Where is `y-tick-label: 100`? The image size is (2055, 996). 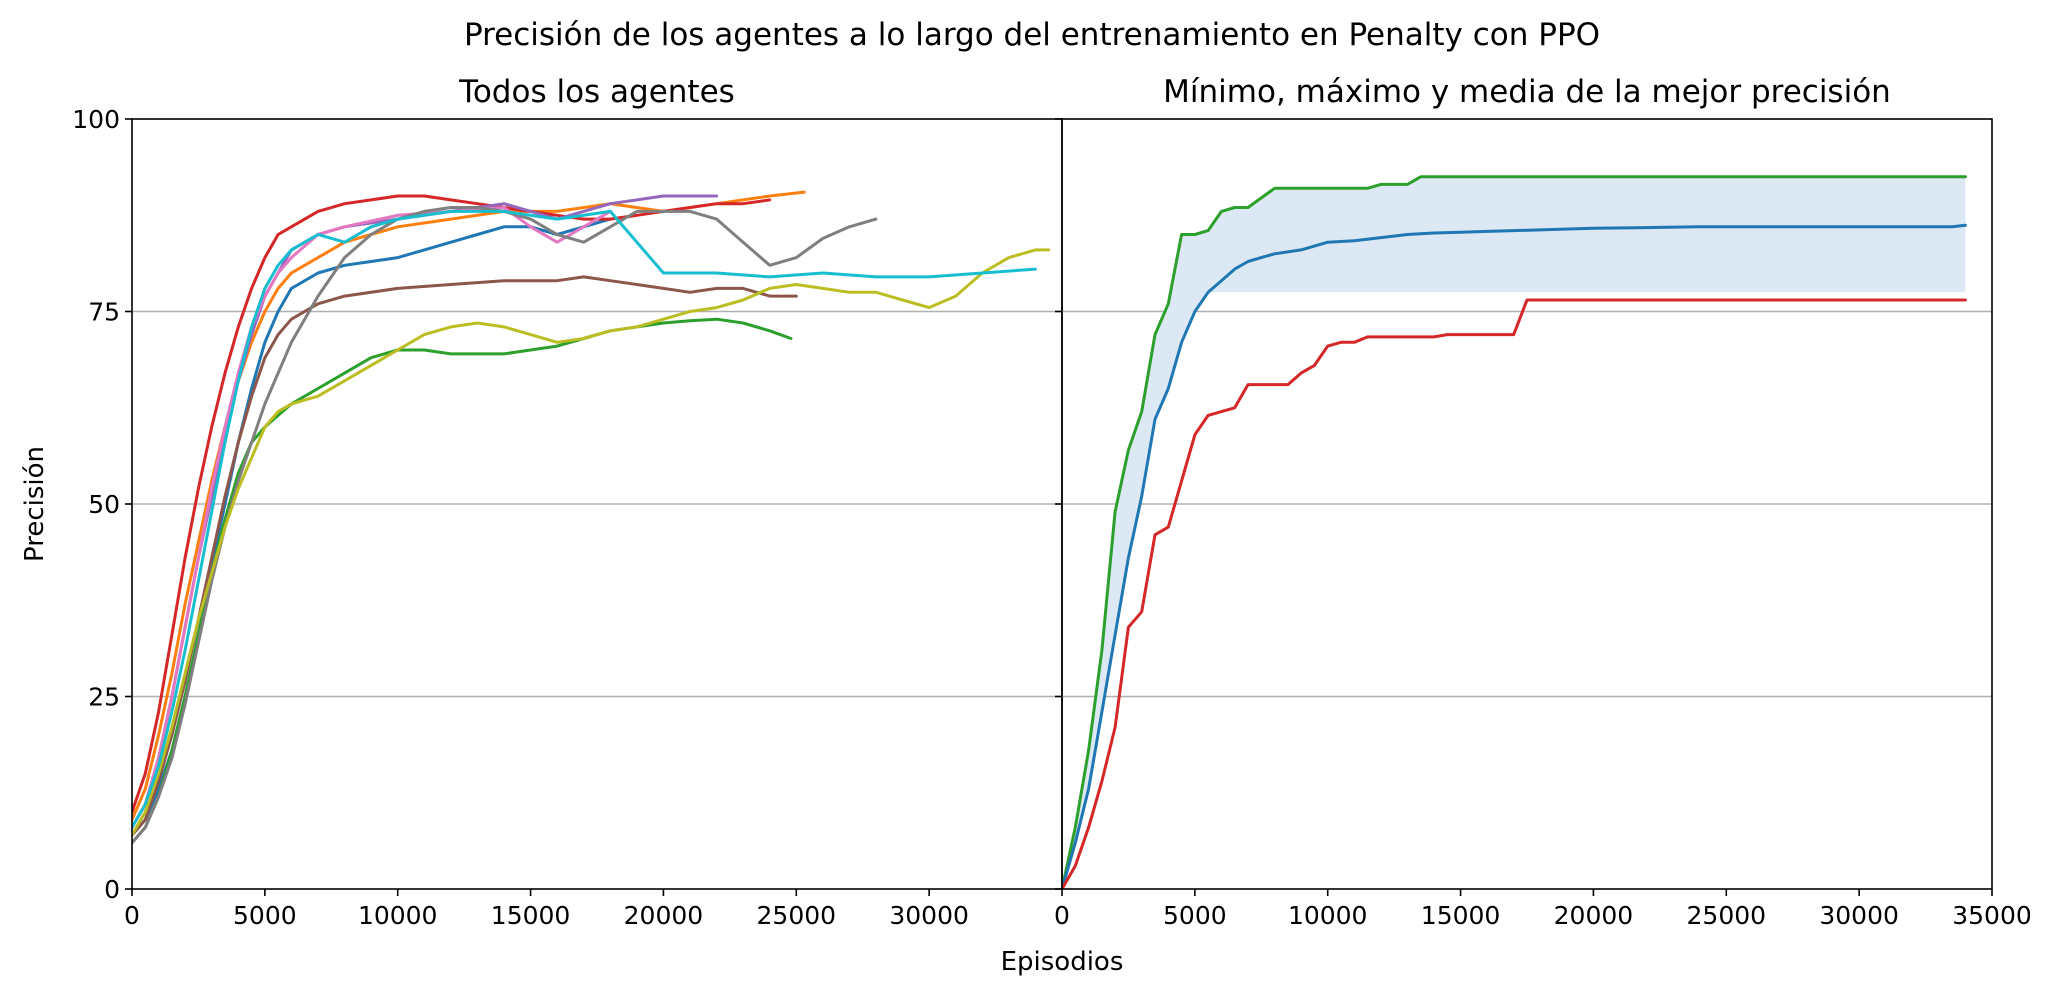
y-tick-label: 100 is located at coordinates (96, 119).